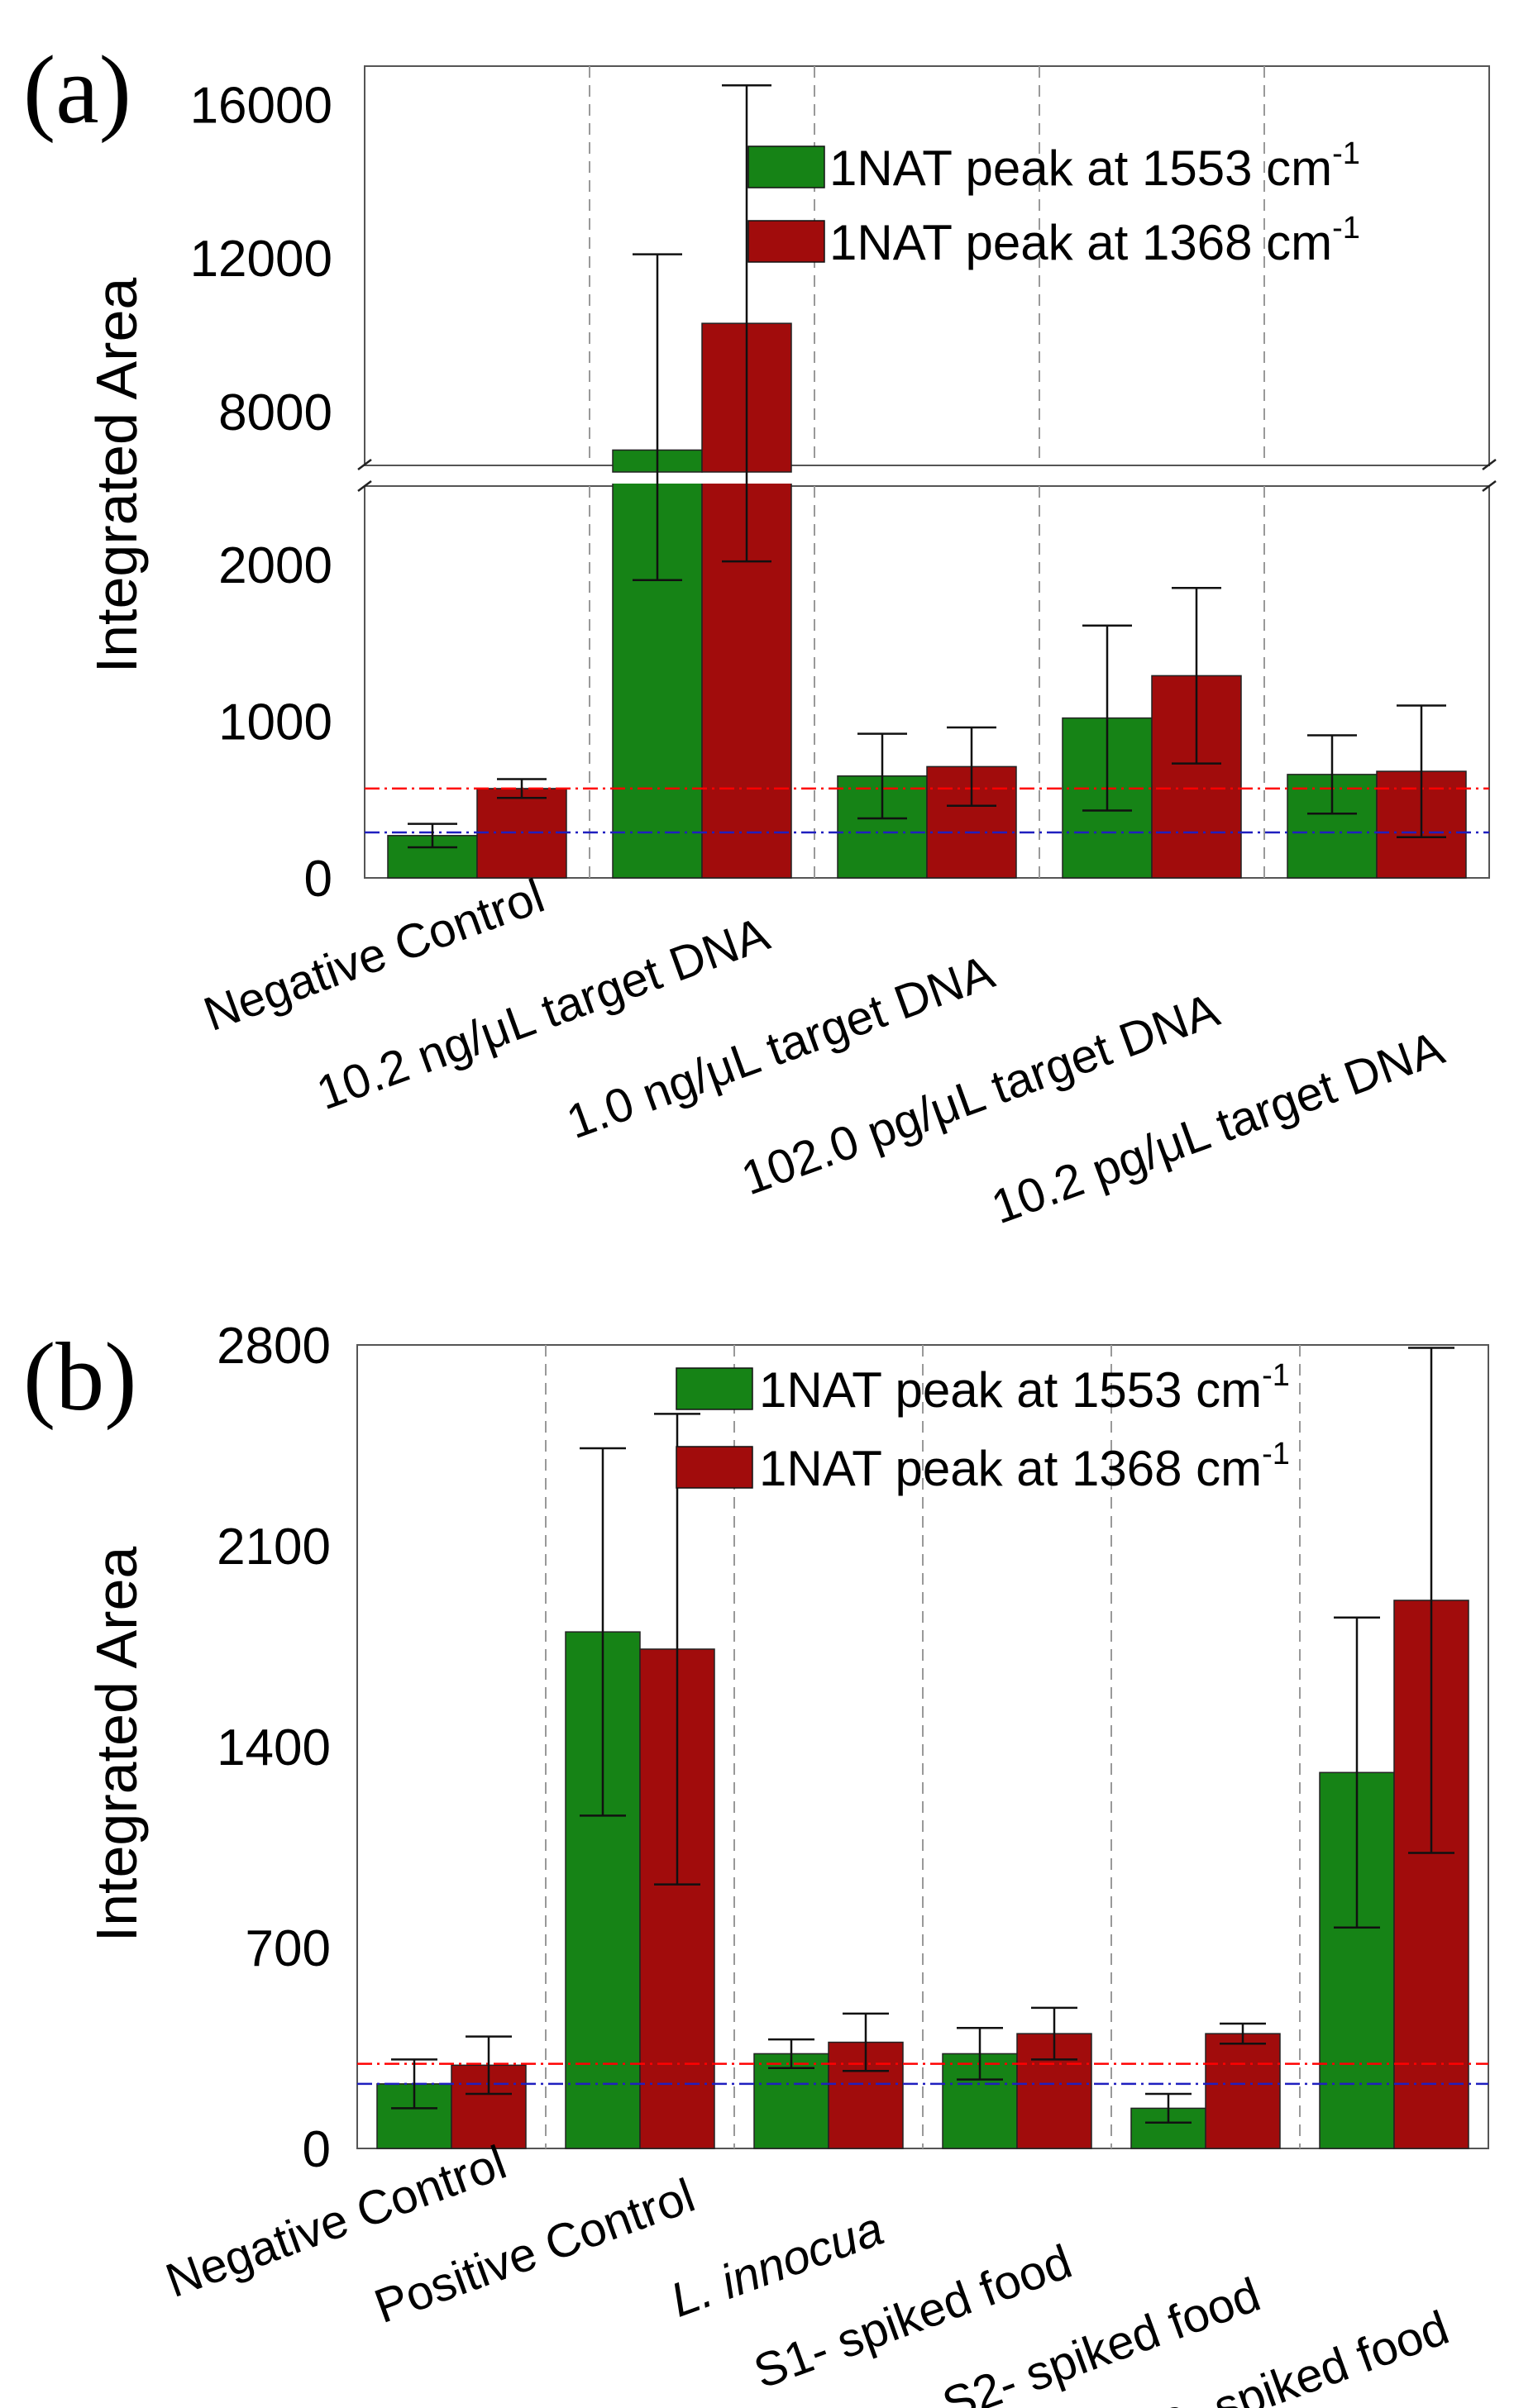  I want to click on y-ticks: 0 700 1400 2100 2800, so click(274, 1748).